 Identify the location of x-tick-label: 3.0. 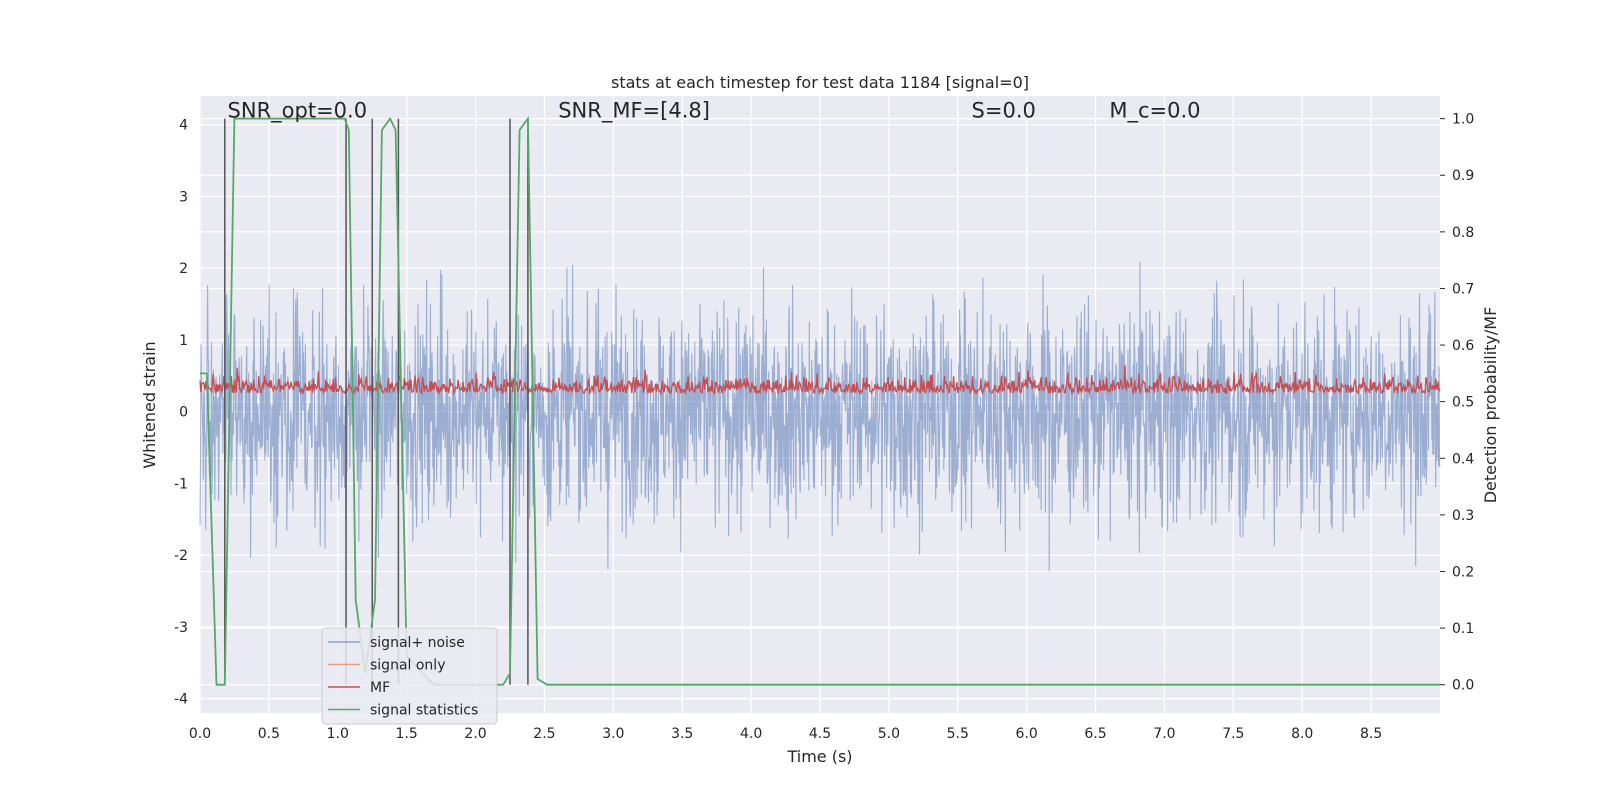
(613, 734).